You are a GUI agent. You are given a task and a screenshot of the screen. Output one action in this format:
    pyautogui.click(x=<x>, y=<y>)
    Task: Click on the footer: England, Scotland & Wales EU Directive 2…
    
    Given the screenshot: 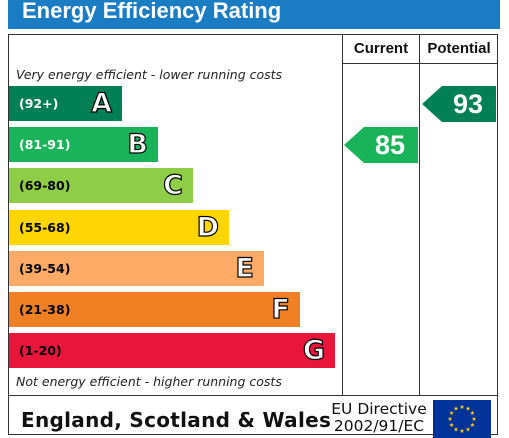 What is the action you would take?
    pyautogui.click(x=253, y=416)
    